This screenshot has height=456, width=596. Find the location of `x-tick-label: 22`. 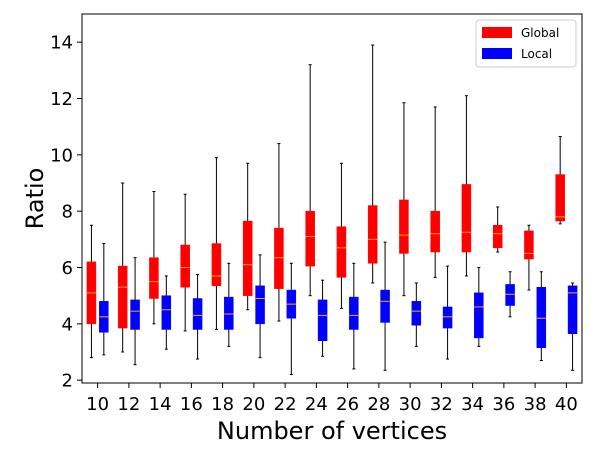

x-tick-label: 22 is located at coordinates (285, 404).